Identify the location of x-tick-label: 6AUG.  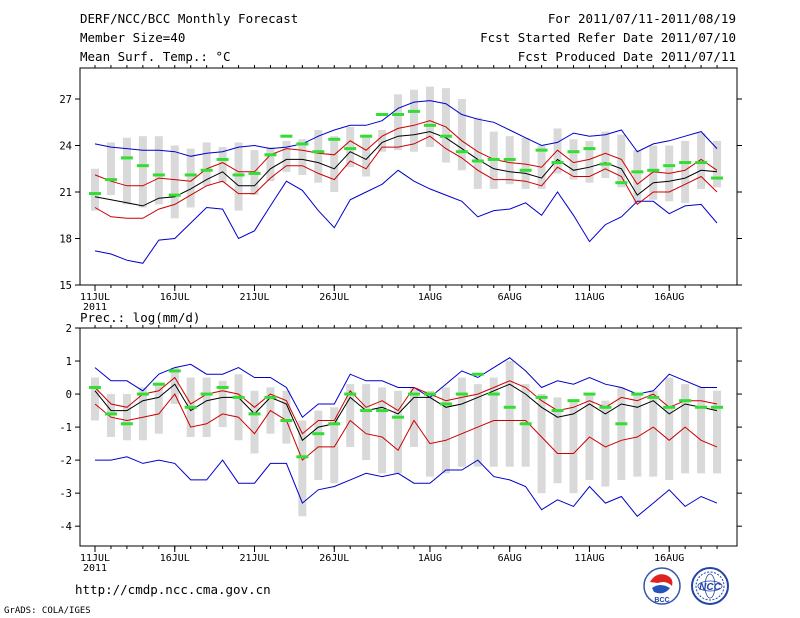
(510, 558).